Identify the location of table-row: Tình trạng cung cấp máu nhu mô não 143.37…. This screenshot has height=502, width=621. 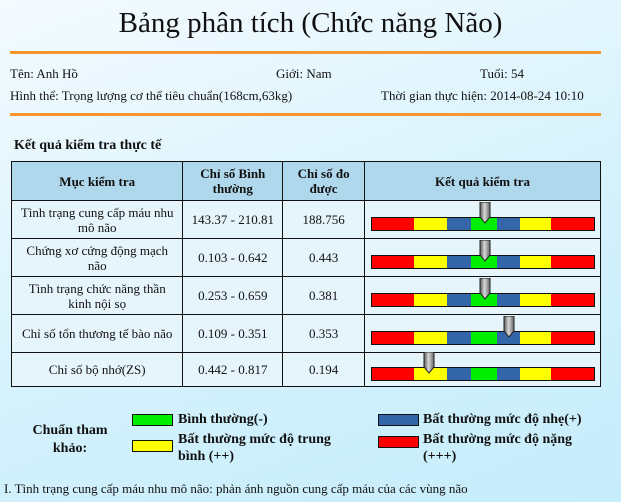
(305, 219).